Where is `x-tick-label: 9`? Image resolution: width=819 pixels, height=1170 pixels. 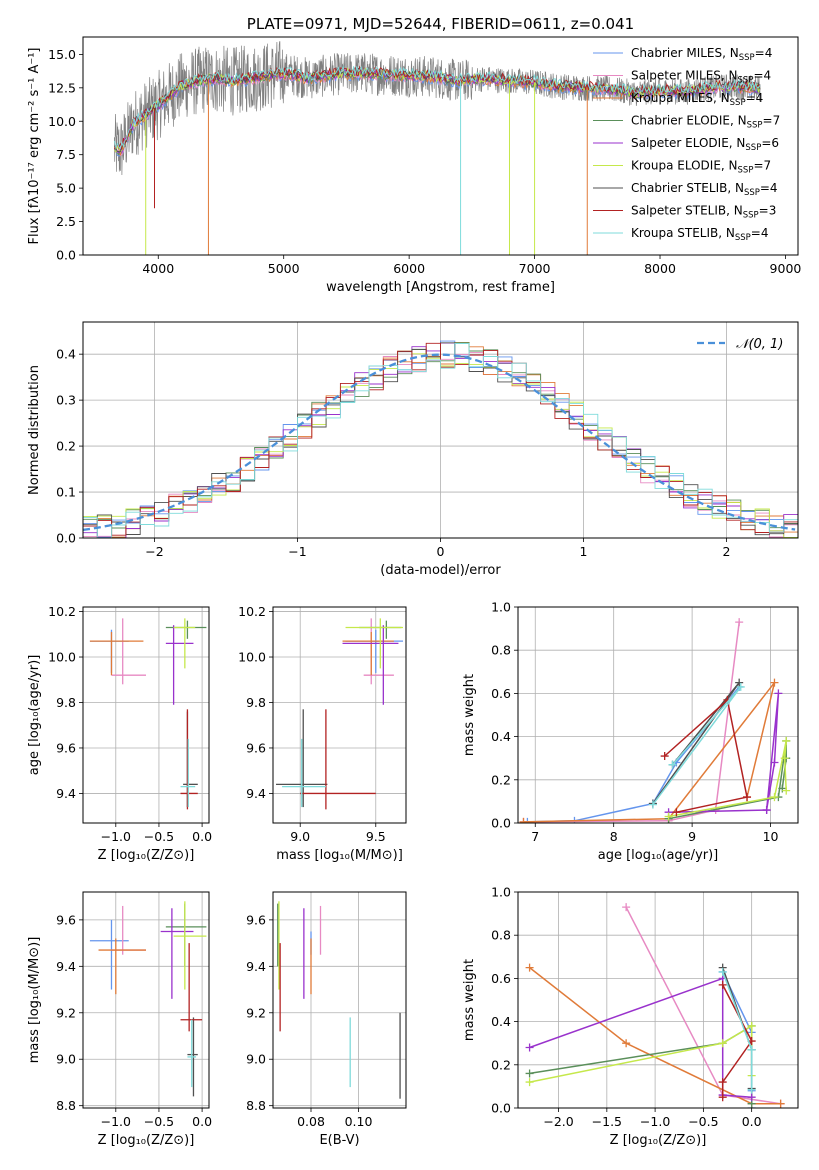
x-tick-label: 9 is located at coordinates (692, 836).